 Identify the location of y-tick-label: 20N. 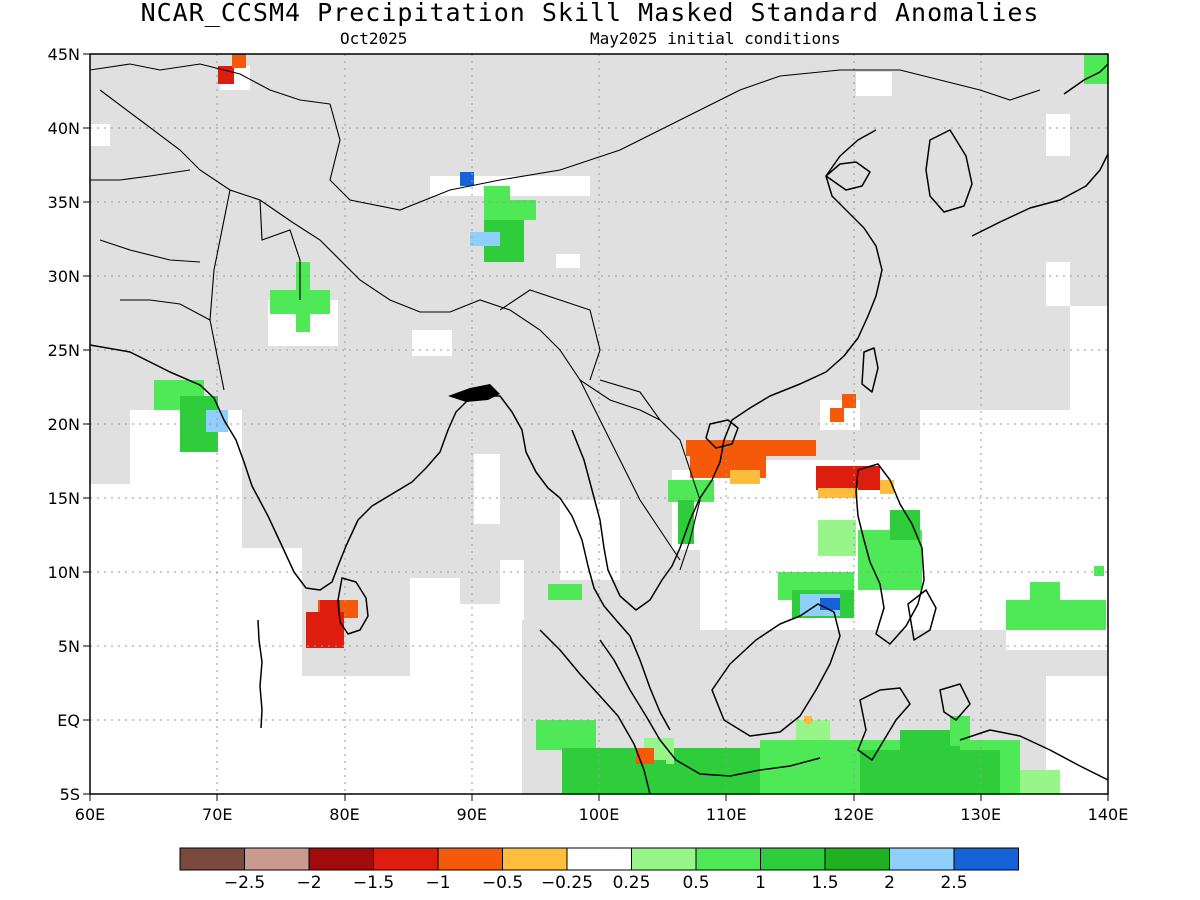
(64, 424).